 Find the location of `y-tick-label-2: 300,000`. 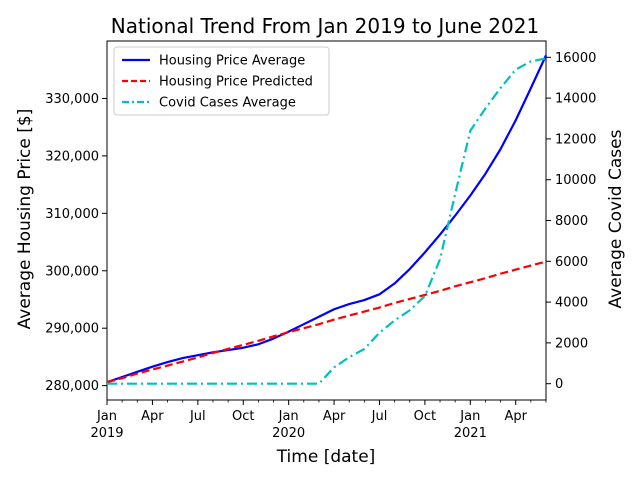

y-tick-label-2: 300,000 is located at coordinates (72, 271).